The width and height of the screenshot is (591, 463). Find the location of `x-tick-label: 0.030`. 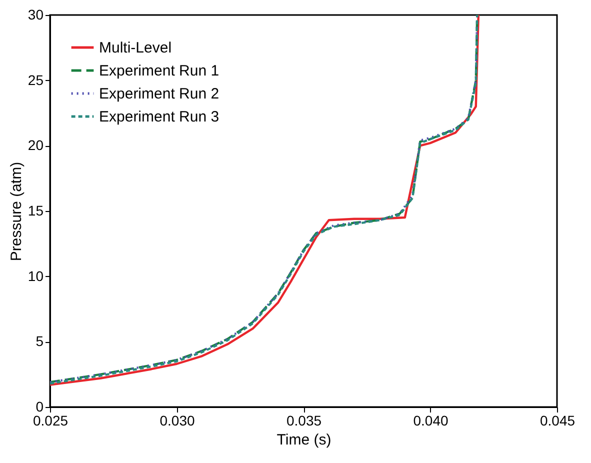

x-tick-label: 0.030 is located at coordinates (177, 420).